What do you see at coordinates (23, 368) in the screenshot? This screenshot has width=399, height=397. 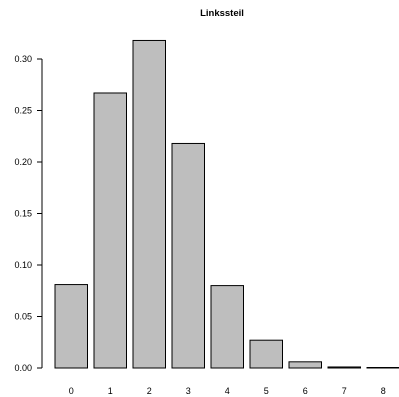 I see `y-tick-label: 0.00` at bounding box center [23, 368].